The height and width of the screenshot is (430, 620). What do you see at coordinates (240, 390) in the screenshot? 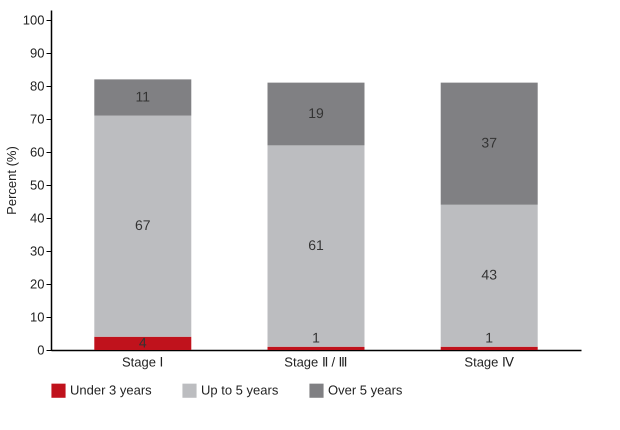
I see `legend-label: Up to 5 years` at bounding box center [240, 390].